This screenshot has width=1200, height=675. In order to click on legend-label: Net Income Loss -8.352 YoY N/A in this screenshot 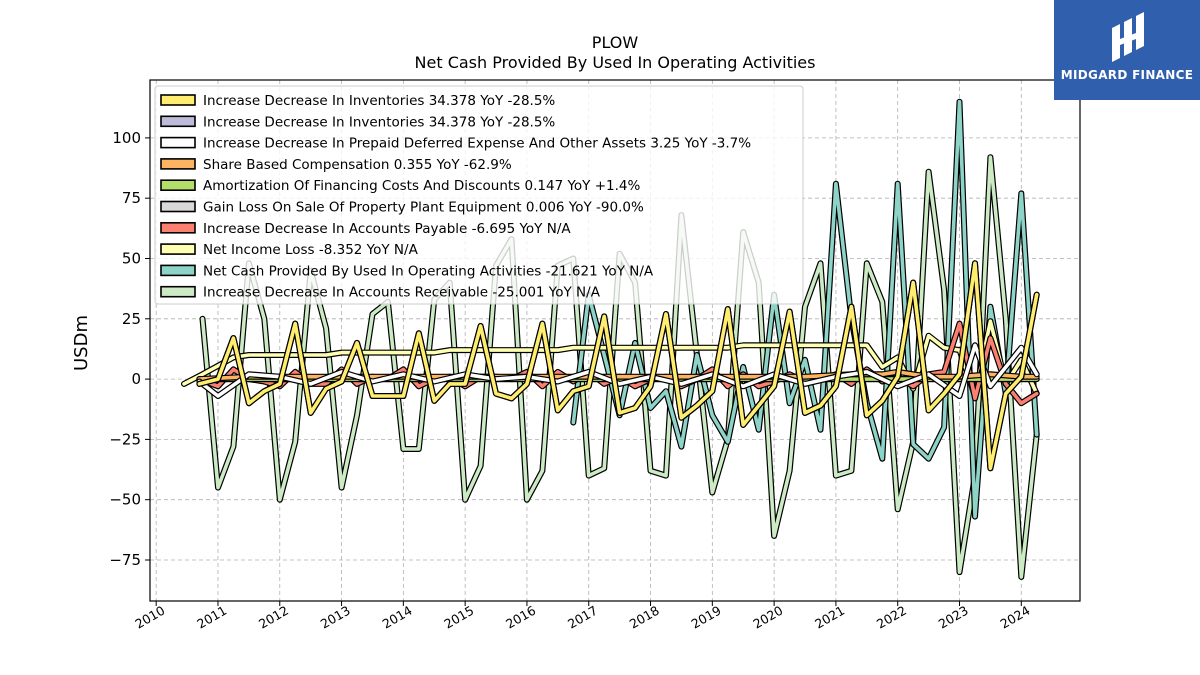, I will do `click(311, 250)`.